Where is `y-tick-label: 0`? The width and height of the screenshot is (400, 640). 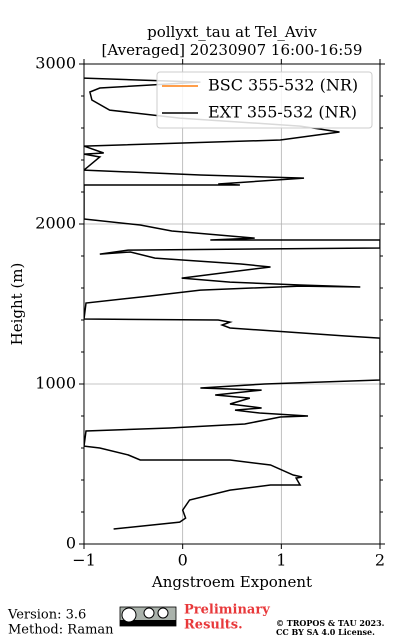
y-tick-label: 0 is located at coordinates (71, 543).